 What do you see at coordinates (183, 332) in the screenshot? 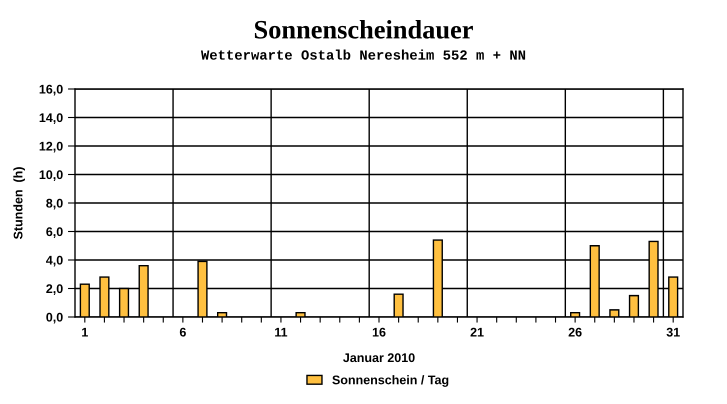
I see `x-tick-label: 6` at bounding box center [183, 332].